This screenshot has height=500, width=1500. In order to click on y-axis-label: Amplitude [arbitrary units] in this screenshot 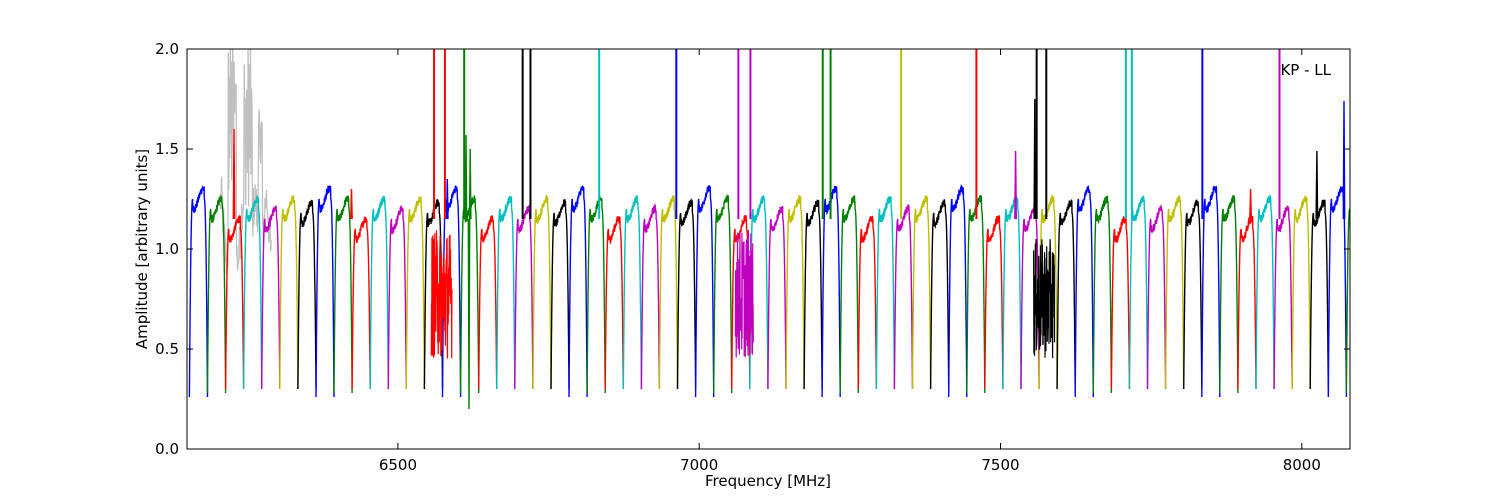, I will do `click(142, 249)`.